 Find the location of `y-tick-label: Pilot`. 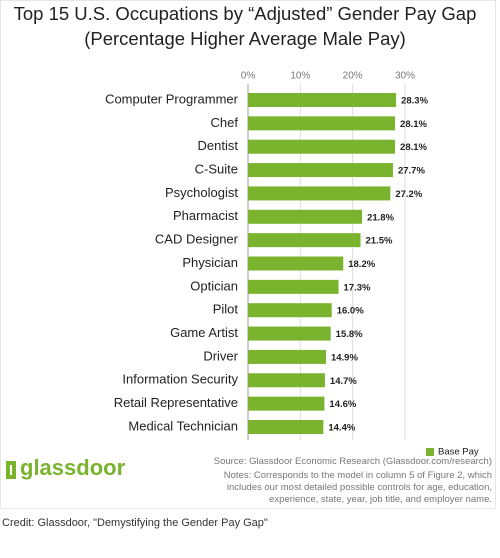

y-tick-label: Pilot is located at coordinates (226, 309).